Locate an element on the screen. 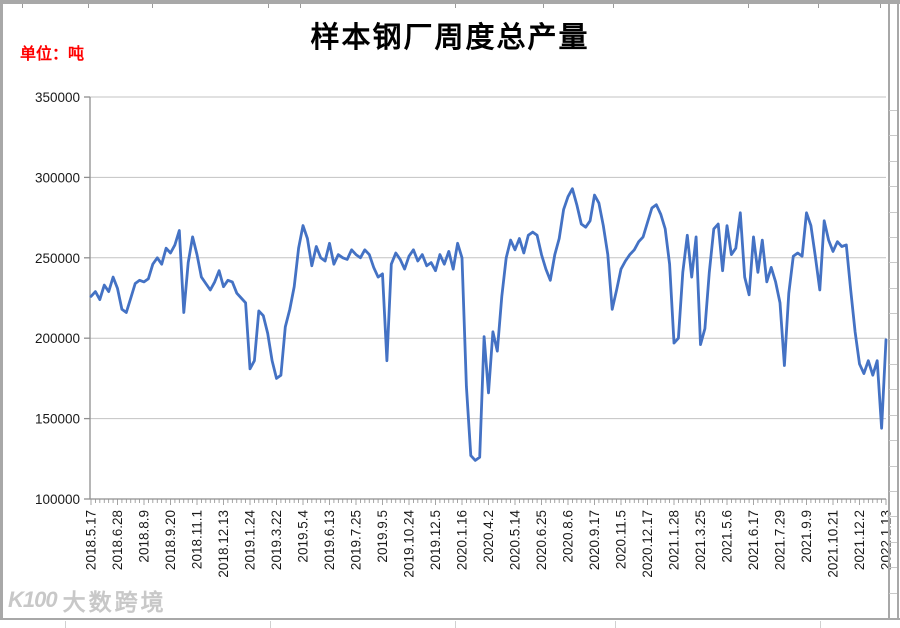 The height and width of the screenshot is (628, 900). svg-text: 2019.3.22 is located at coordinates (276, 540).